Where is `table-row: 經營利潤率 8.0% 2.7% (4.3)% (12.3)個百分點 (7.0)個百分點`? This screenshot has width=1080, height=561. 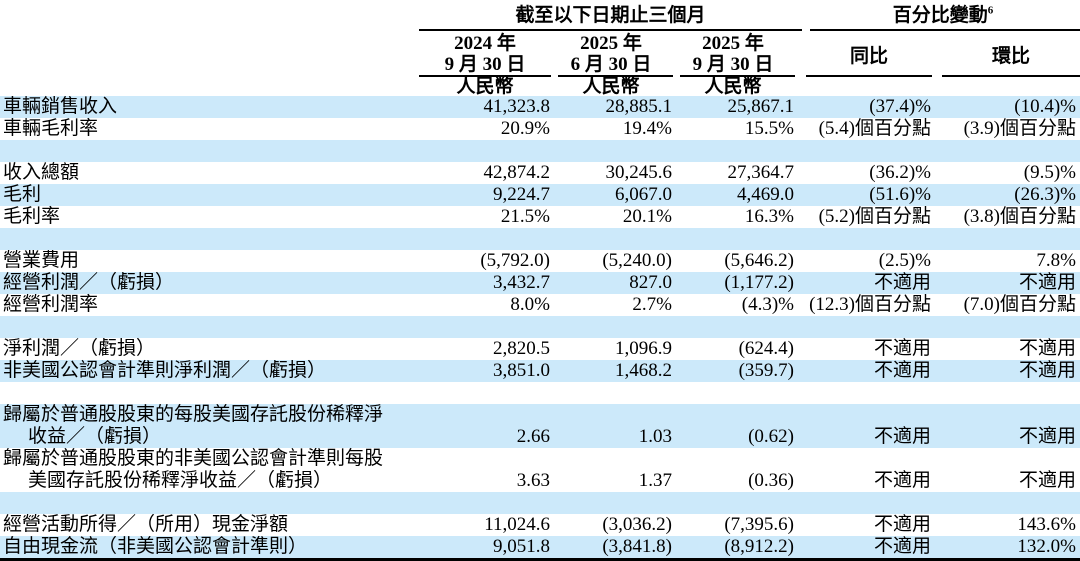 table-row: 經營利潤率 8.0% 2.7% (4.3)% (12.3)個百分點 (7.0)個百分點 is located at coordinates (540, 305).